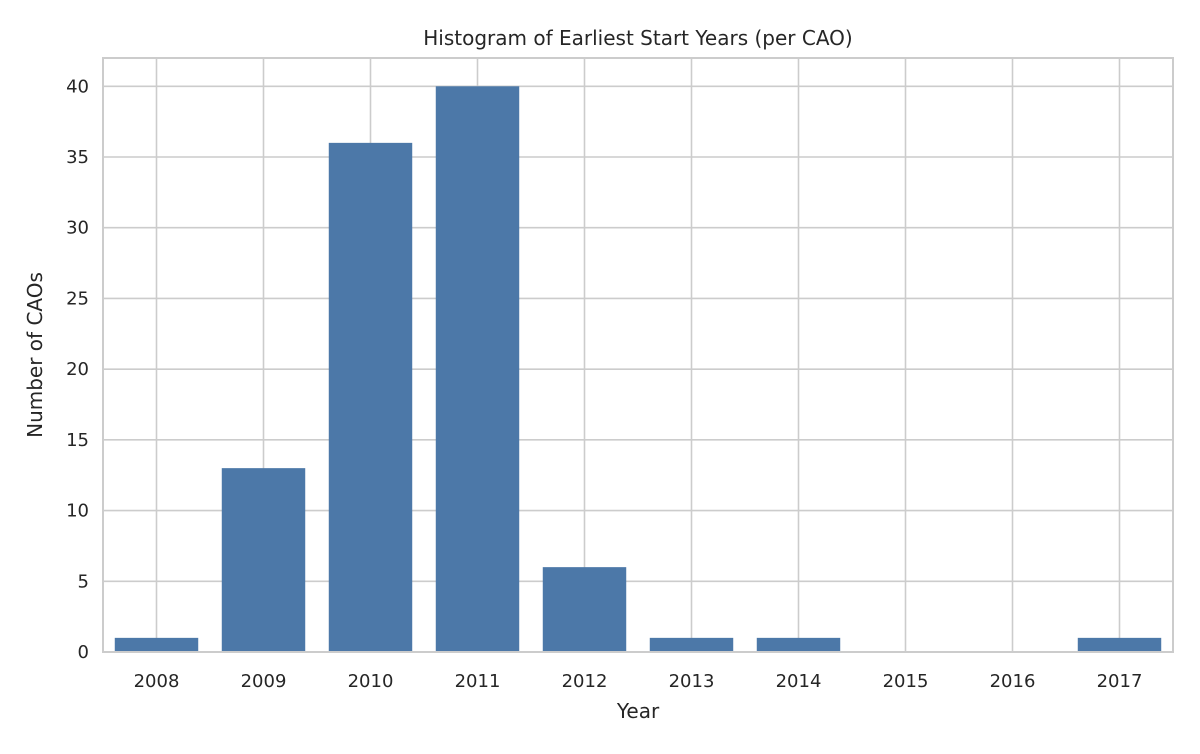  Describe the element at coordinates (1120, 681) in the screenshot. I see `x-tick-label: 2017` at that location.